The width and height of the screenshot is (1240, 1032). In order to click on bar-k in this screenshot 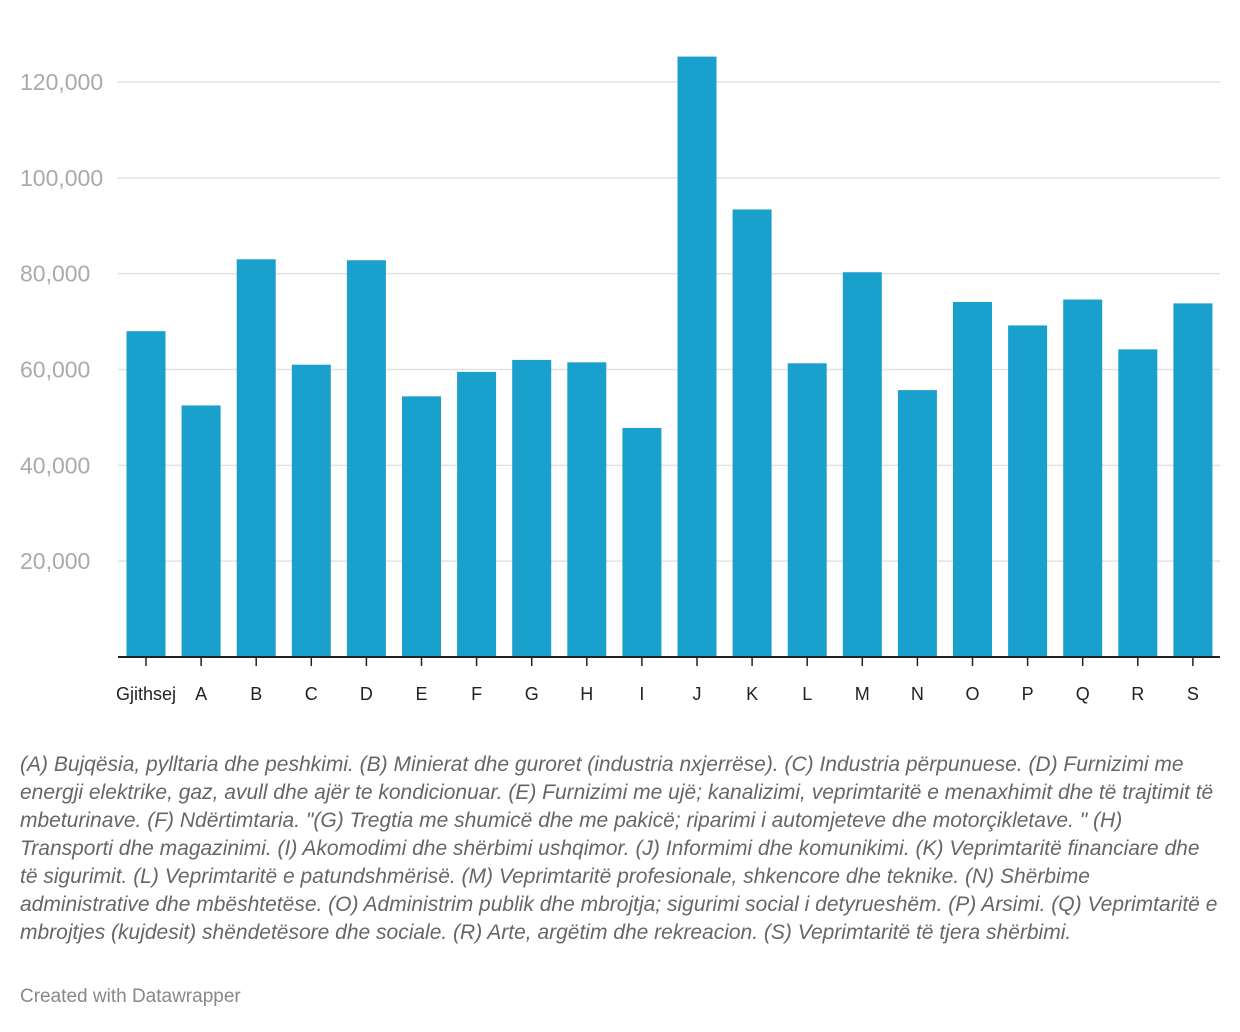, I will do `click(752, 433)`.